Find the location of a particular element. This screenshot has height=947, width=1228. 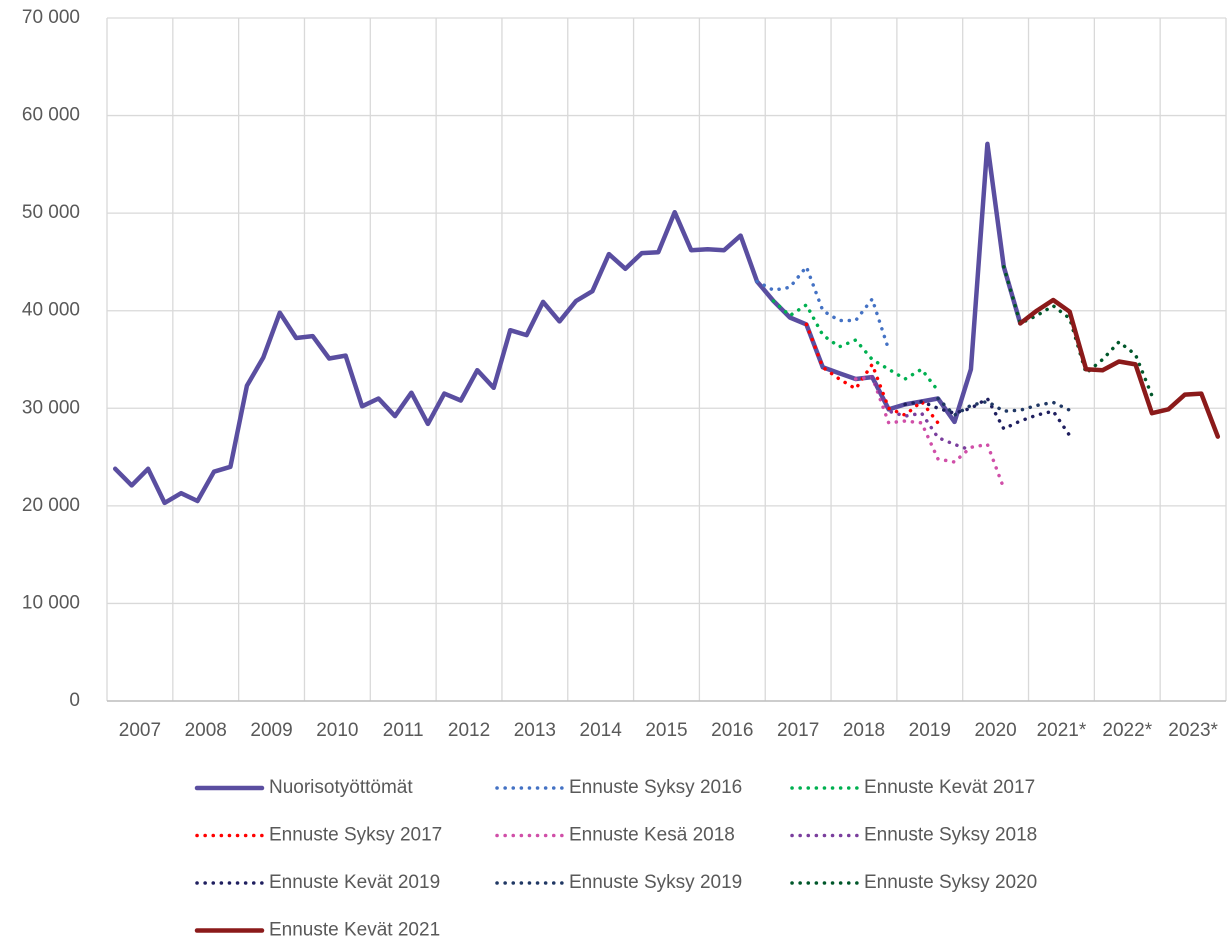

legend-label: Ennuste Kevät 2021 is located at coordinates (354, 930).